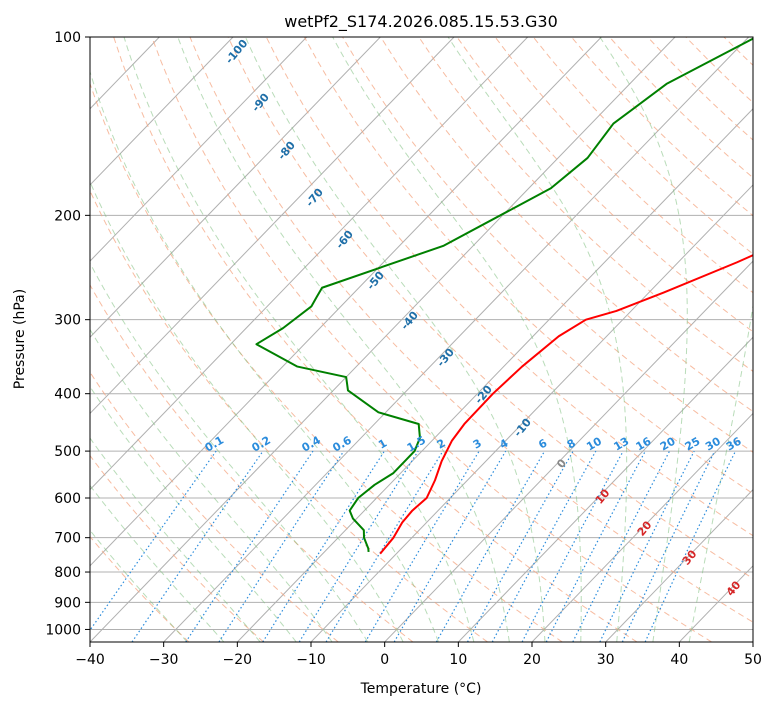 This screenshot has height=708, width=775. Describe the element at coordinates (164, 660) in the screenshot. I see `x-tick-label: −30` at that location.